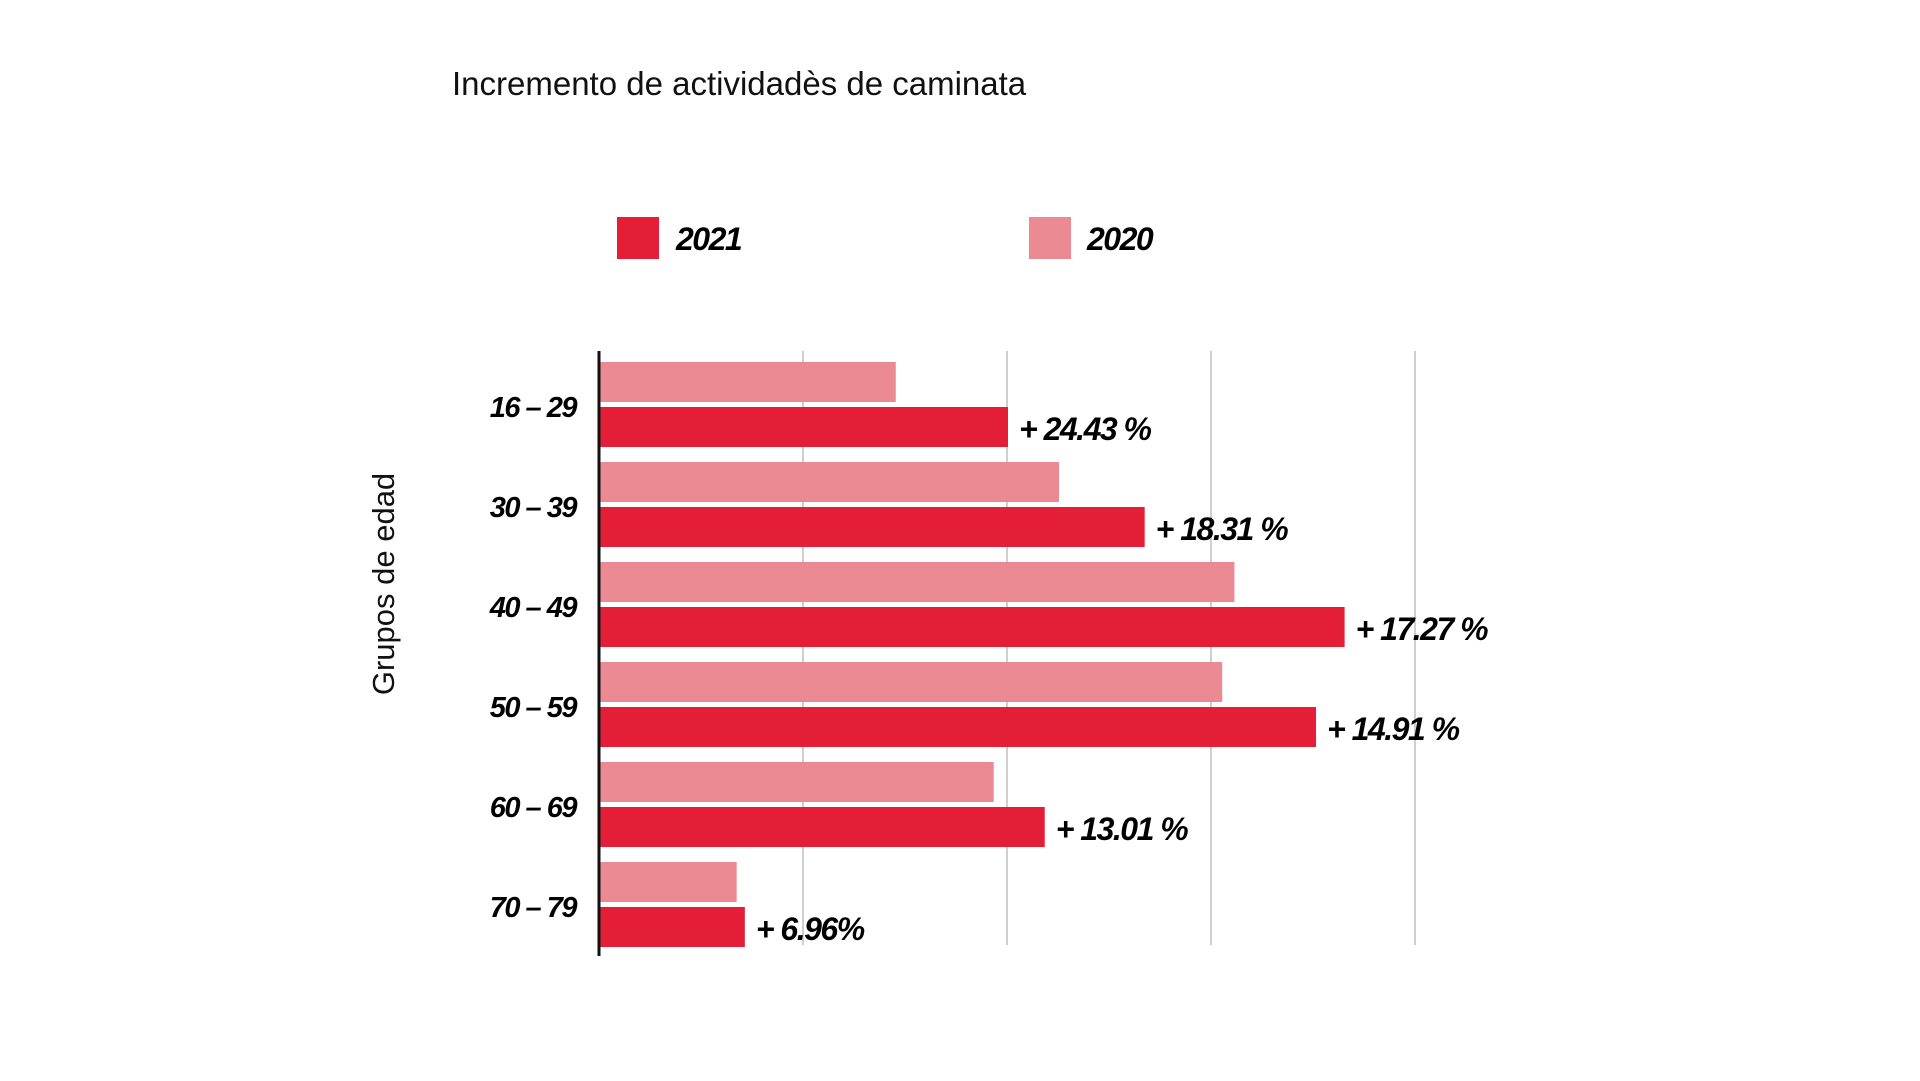 The image size is (1920, 1081). What do you see at coordinates (1050, 238) in the screenshot?
I see `legend-swatch-2020` at bounding box center [1050, 238].